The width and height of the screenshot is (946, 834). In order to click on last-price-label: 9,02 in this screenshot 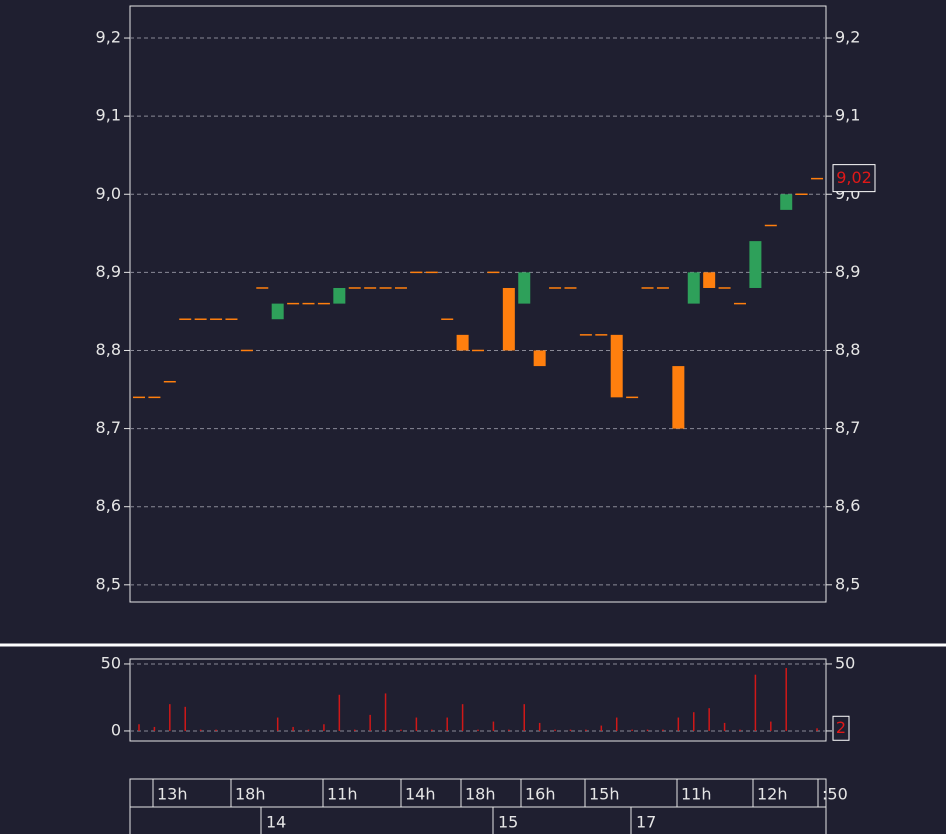, I will do `click(854, 177)`.